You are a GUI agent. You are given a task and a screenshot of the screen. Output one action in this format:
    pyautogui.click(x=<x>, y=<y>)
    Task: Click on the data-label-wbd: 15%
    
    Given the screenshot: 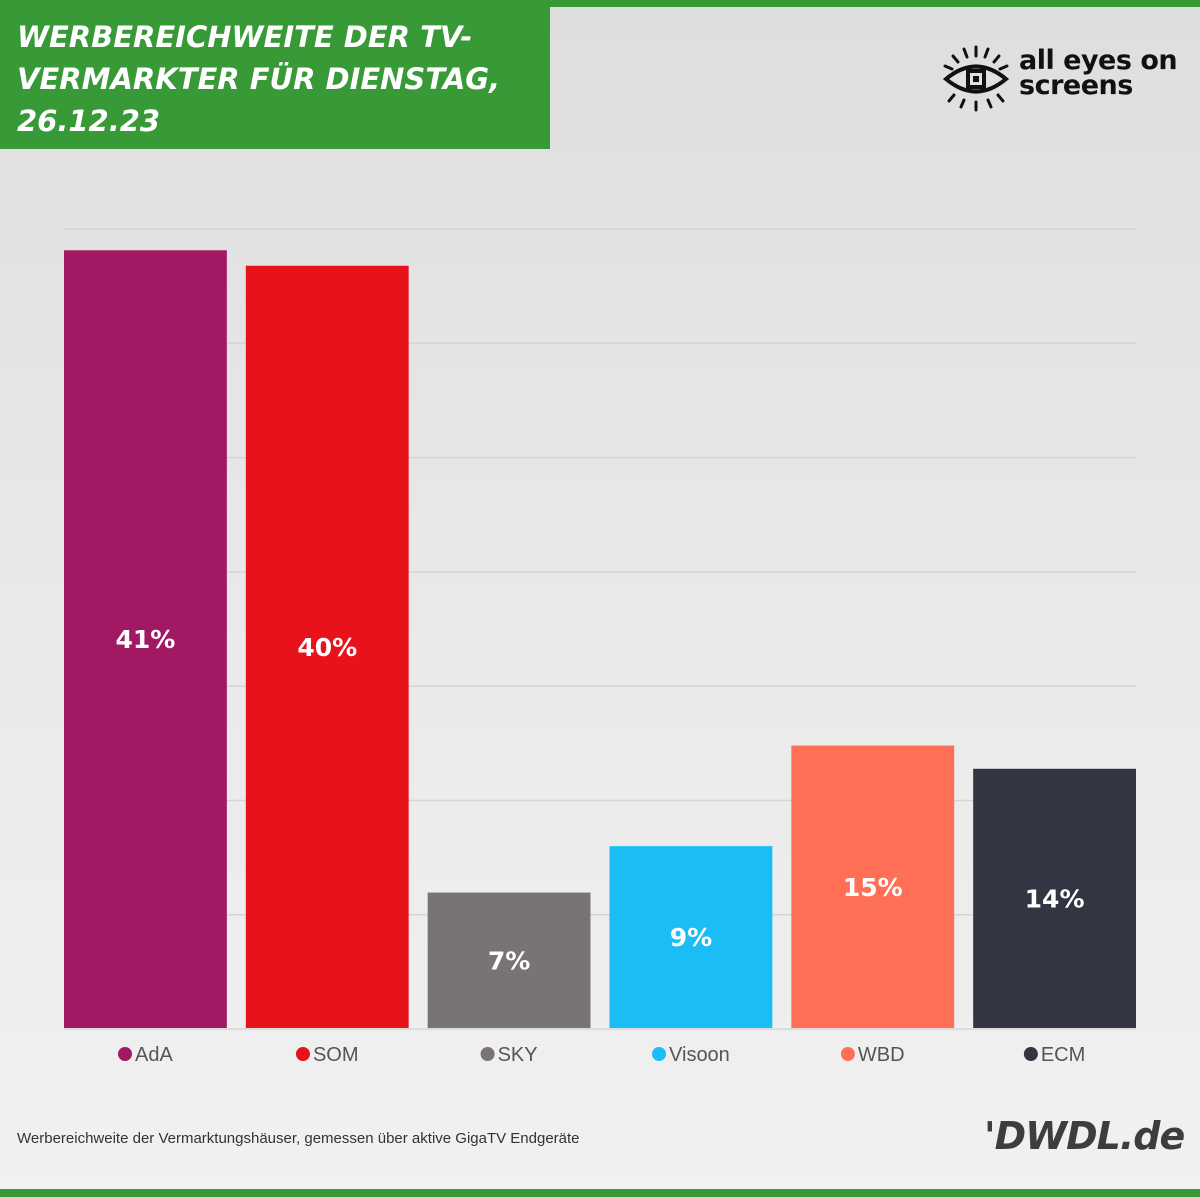 What is the action you would take?
    pyautogui.click(x=873, y=887)
    